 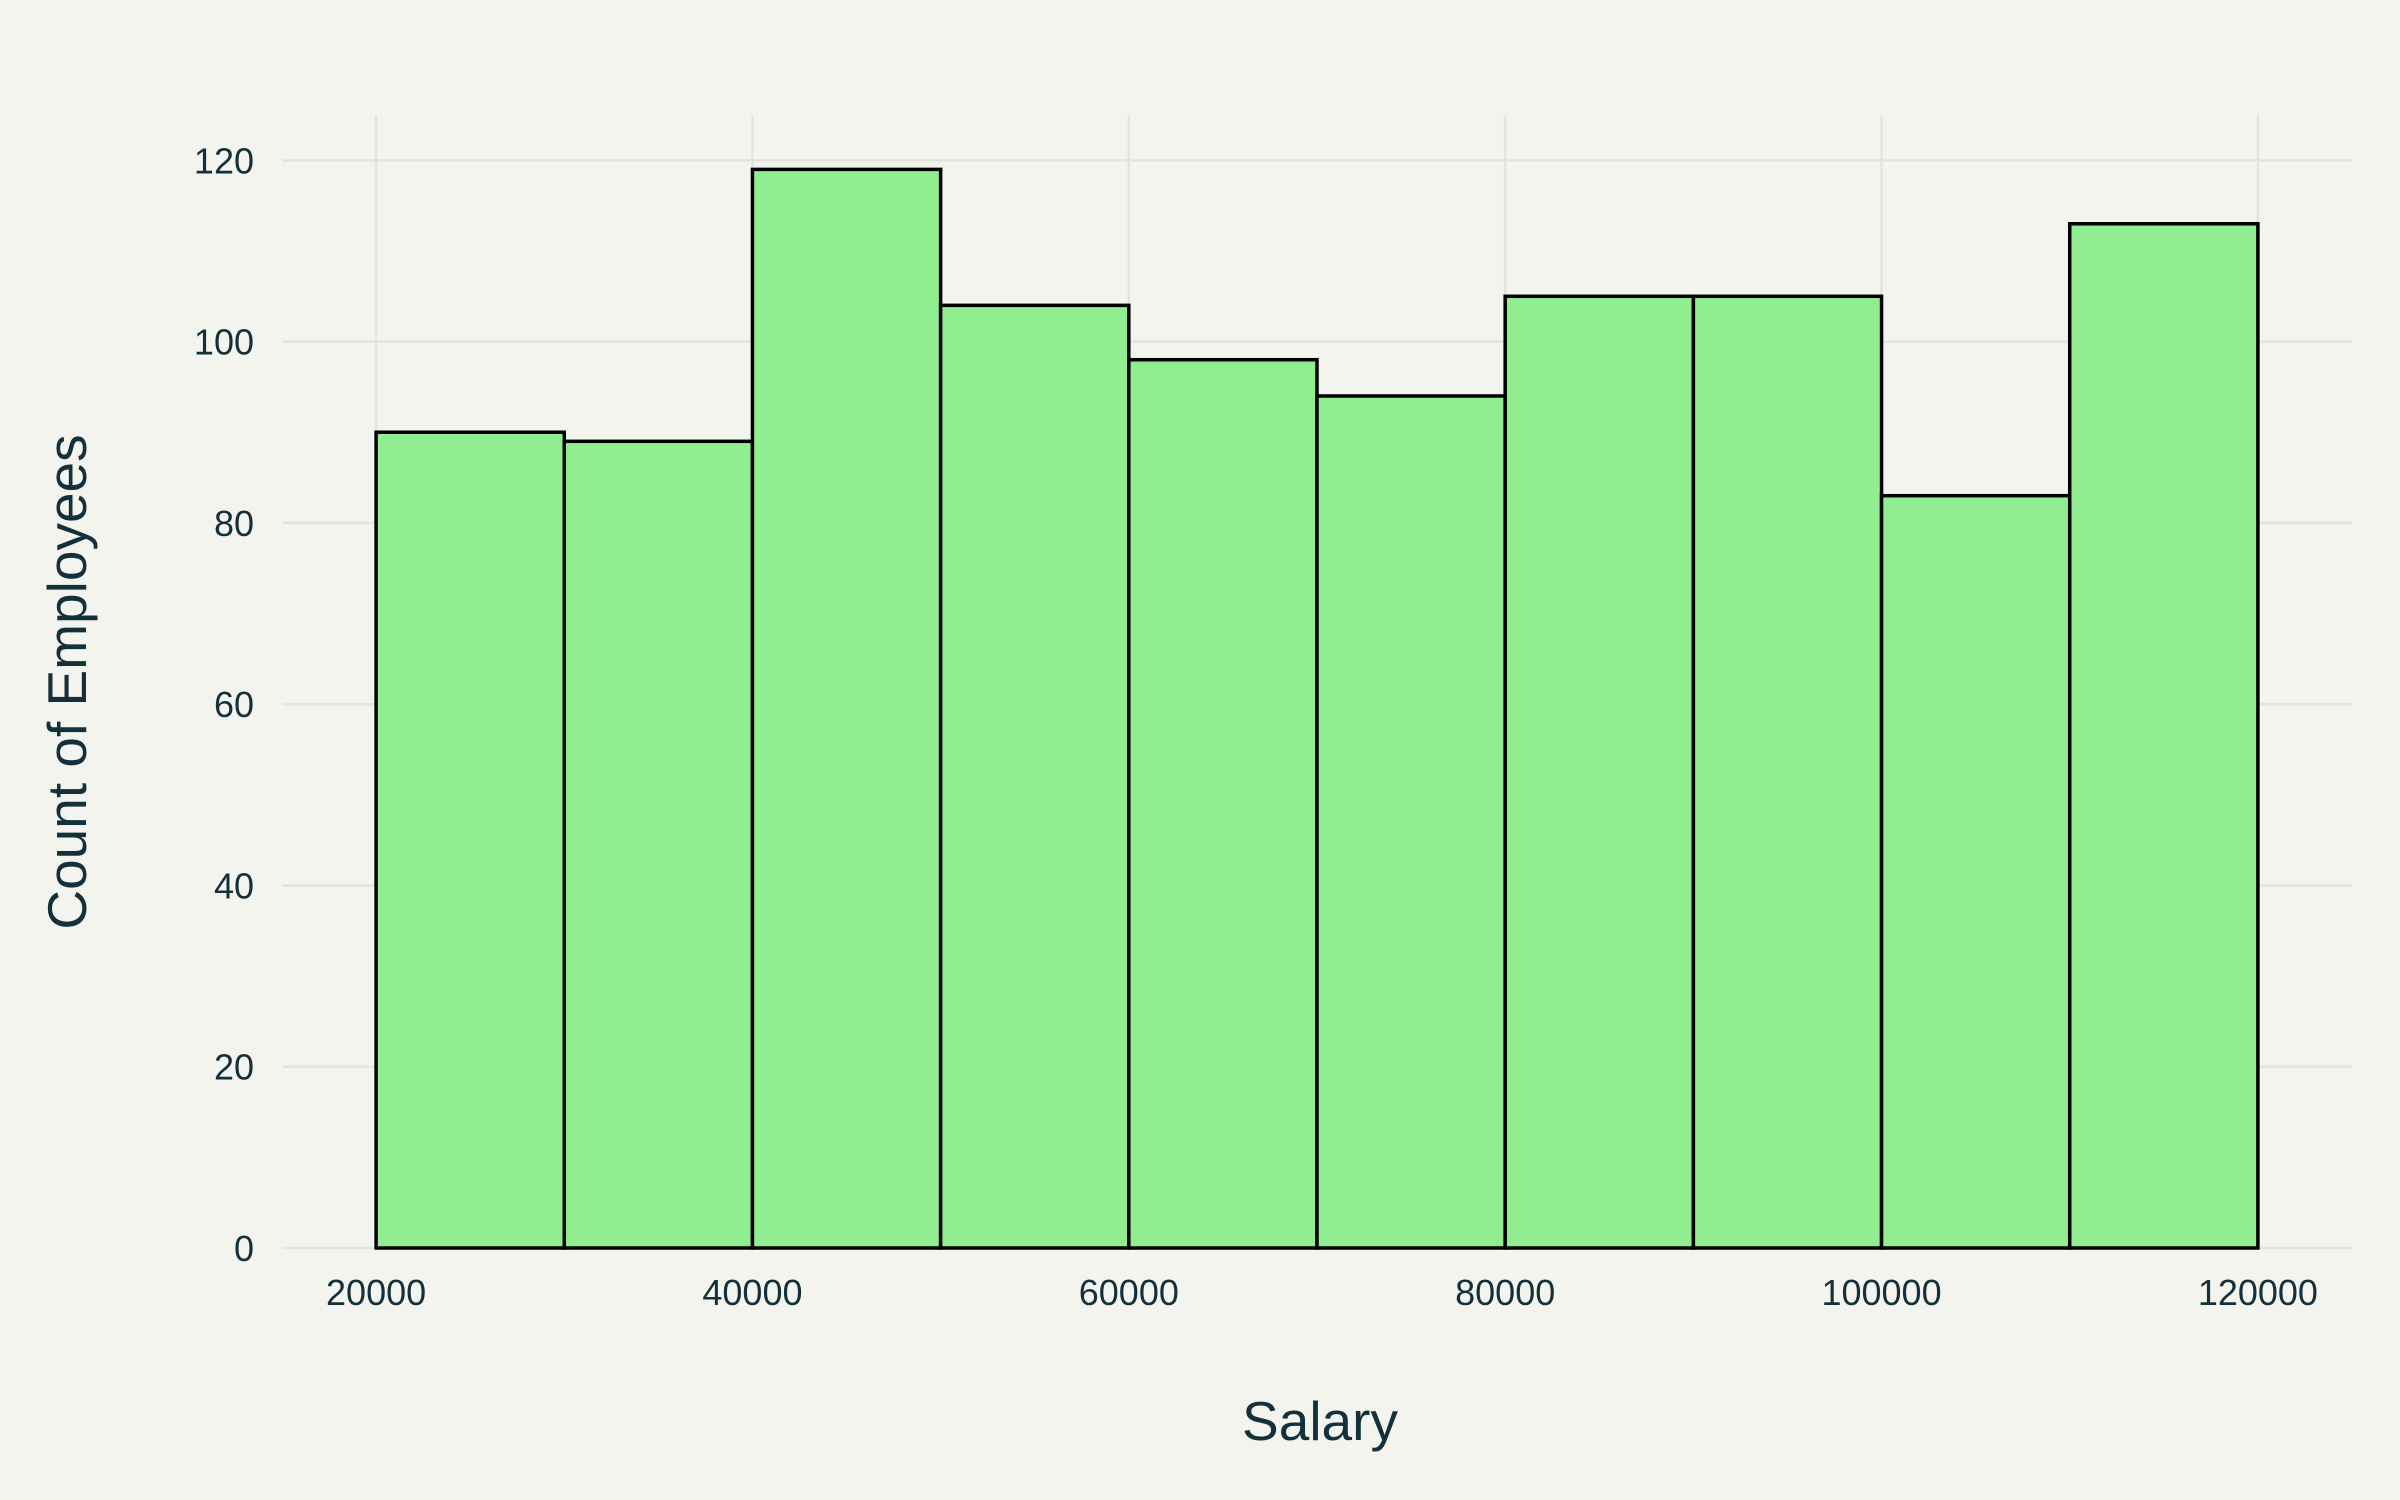 What do you see at coordinates (1322, 1292) in the screenshot?
I see `x-axis-ticks: 20000 40000 60000 80000 100000 120000` at bounding box center [1322, 1292].